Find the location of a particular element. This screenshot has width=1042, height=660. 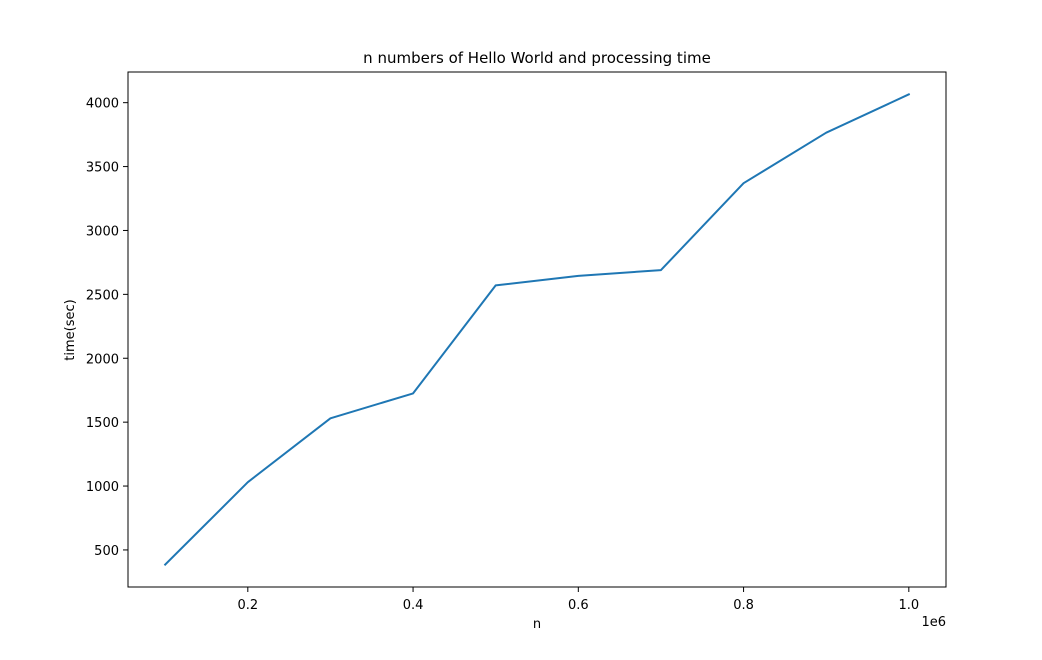

y-tick-label: 500 is located at coordinates (106, 551).